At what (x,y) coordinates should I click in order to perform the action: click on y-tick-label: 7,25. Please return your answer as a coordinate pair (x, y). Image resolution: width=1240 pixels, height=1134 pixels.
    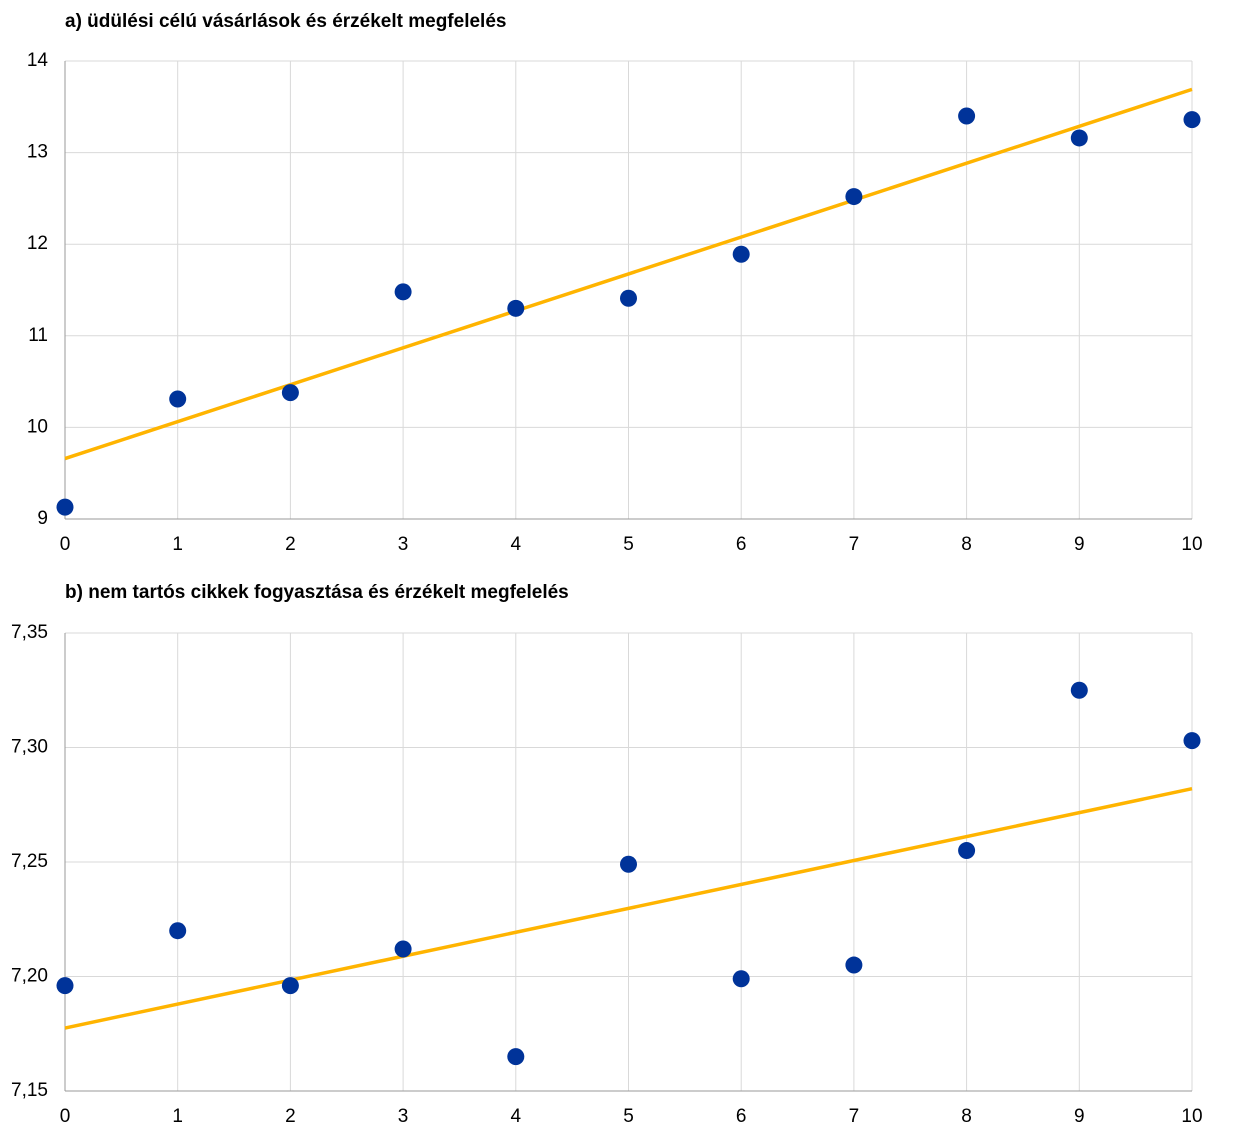
    Looking at the image, I should click on (29, 861).